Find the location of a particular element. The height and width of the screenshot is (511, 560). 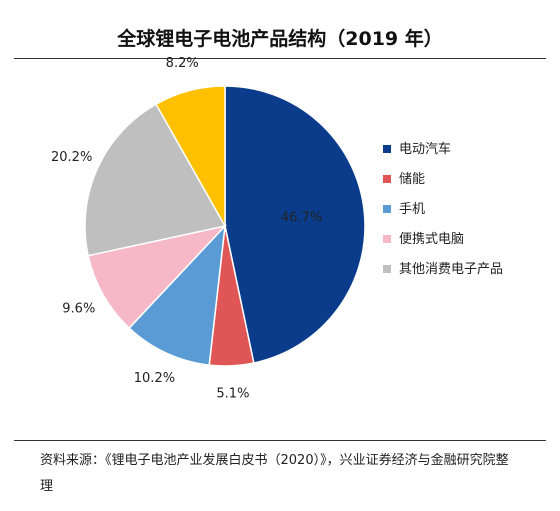

source-rule is located at coordinates (280, 440).